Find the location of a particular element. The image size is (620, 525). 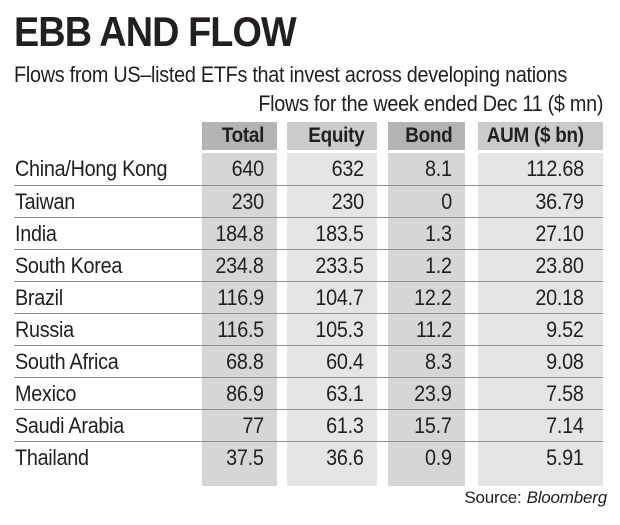

equity-value: 60.4 is located at coordinates (345, 361).